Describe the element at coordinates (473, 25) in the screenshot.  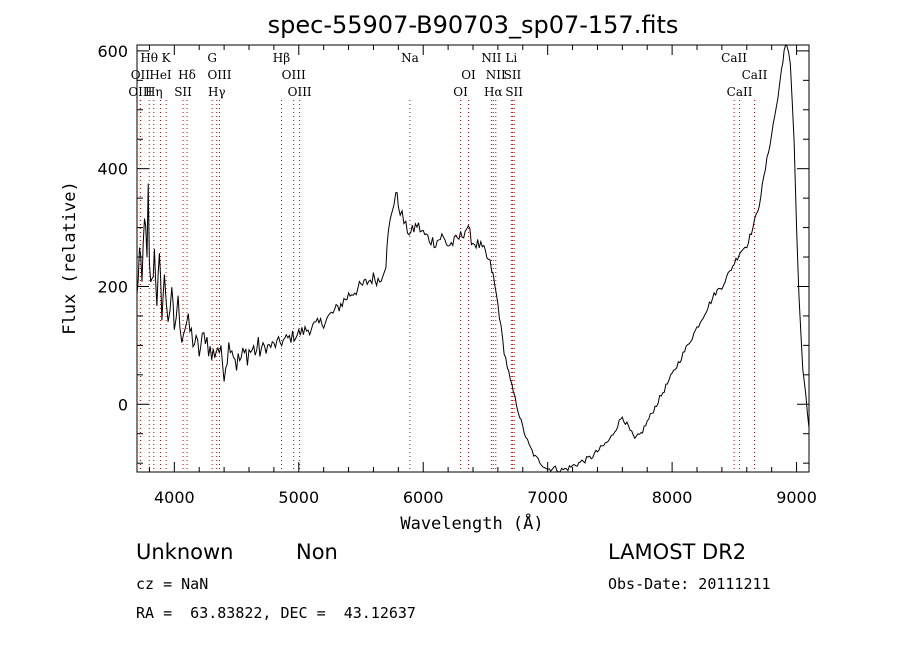
I see `chart-title: spec-55907-B90703_sp07-157.fits` at that location.